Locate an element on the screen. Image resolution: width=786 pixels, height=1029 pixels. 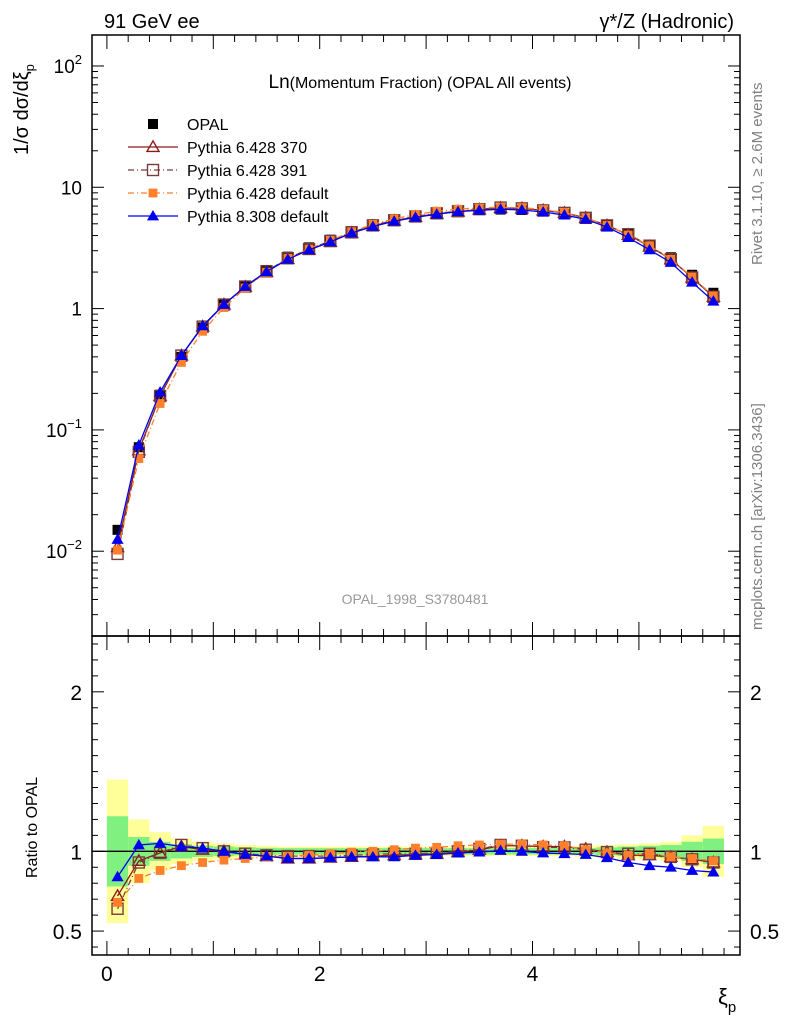
header-energy: 91 GeV ee is located at coordinates (152, 22).